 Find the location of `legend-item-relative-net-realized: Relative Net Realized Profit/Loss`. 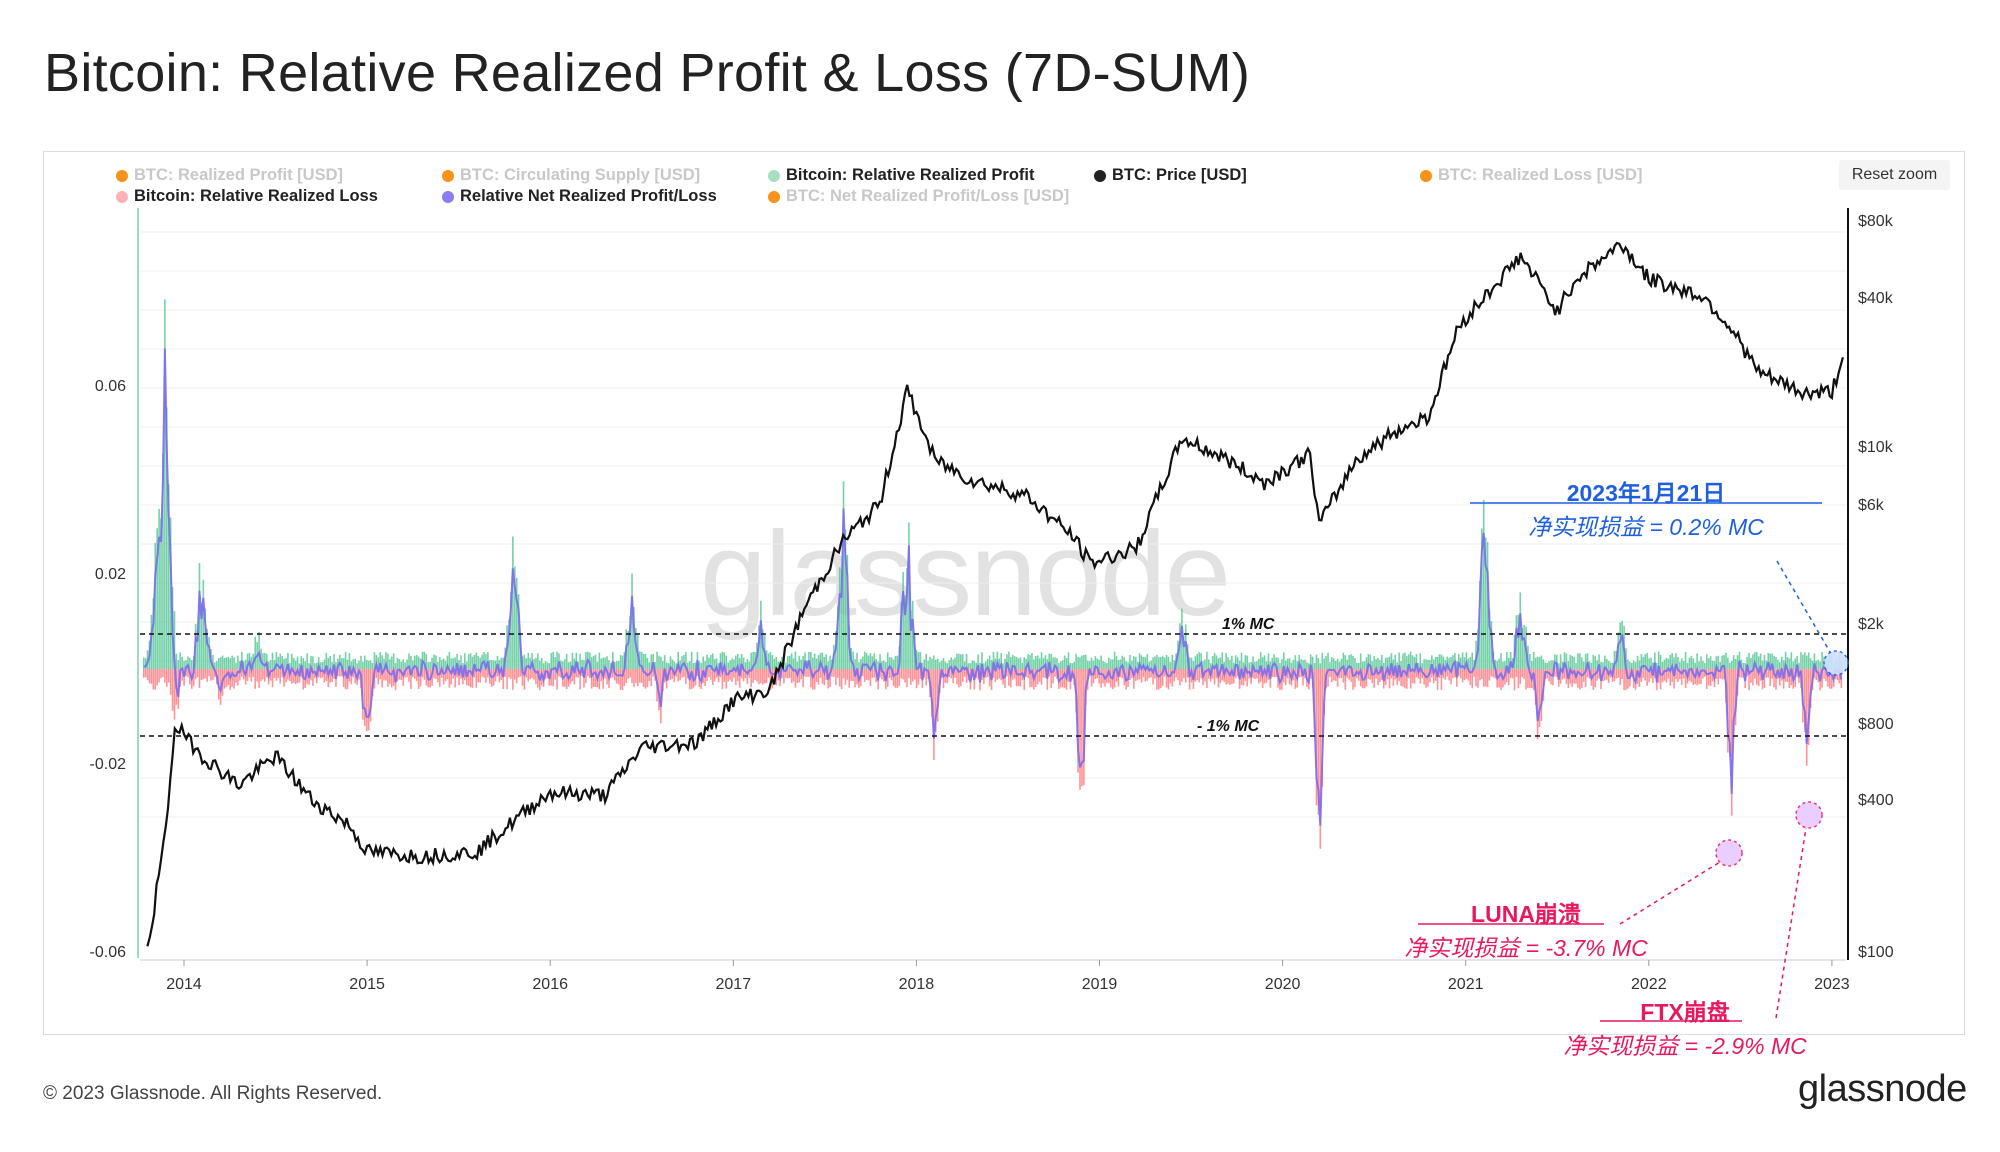

legend-item-relative-net-realized: Relative Net Realized Profit/Loss is located at coordinates (579, 196).